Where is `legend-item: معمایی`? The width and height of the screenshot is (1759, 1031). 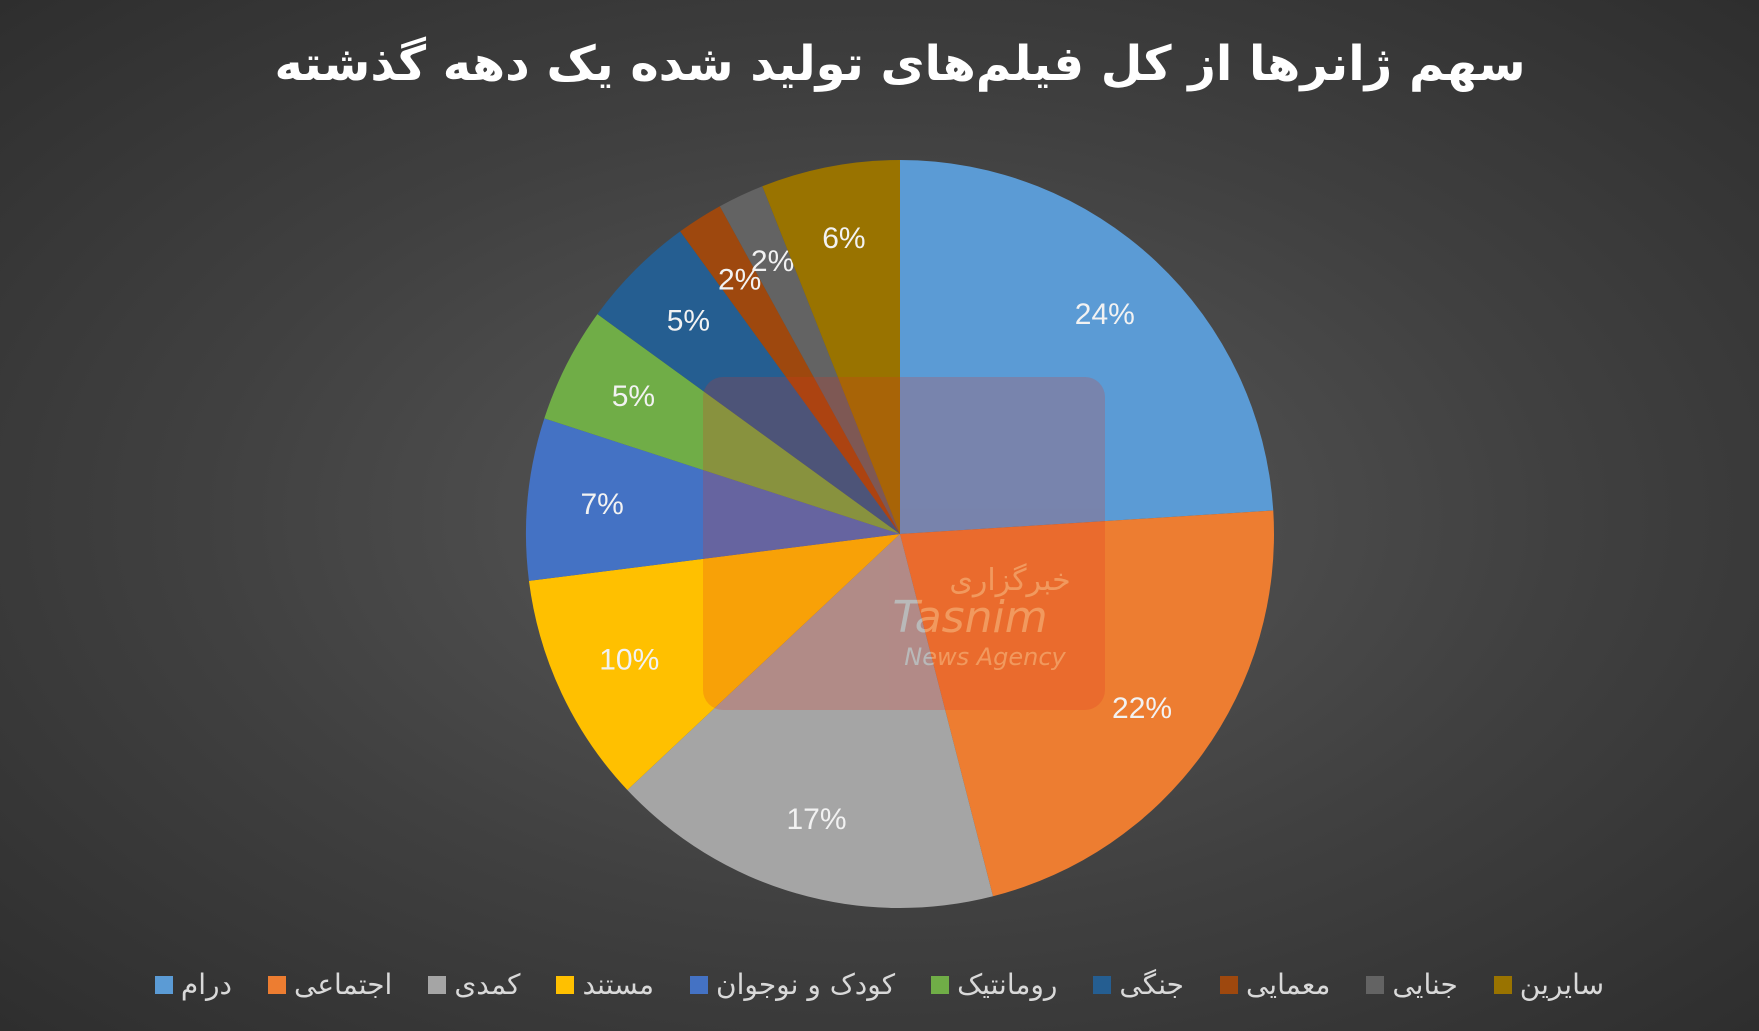 legend-item: معمایی is located at coordinates (1275, 984).